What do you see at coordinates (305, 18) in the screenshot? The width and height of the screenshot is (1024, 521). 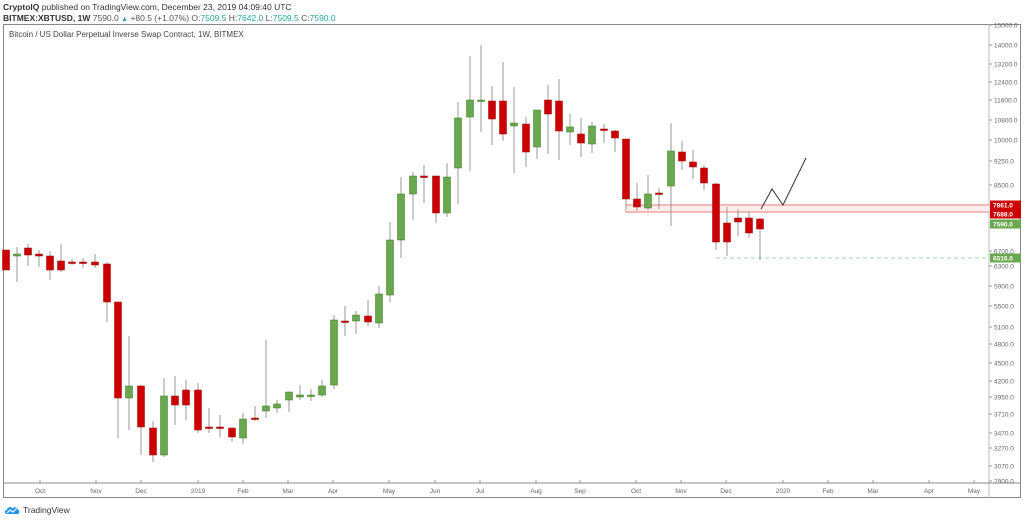 I see `close-label: C:` at bounding box center [305, 18].